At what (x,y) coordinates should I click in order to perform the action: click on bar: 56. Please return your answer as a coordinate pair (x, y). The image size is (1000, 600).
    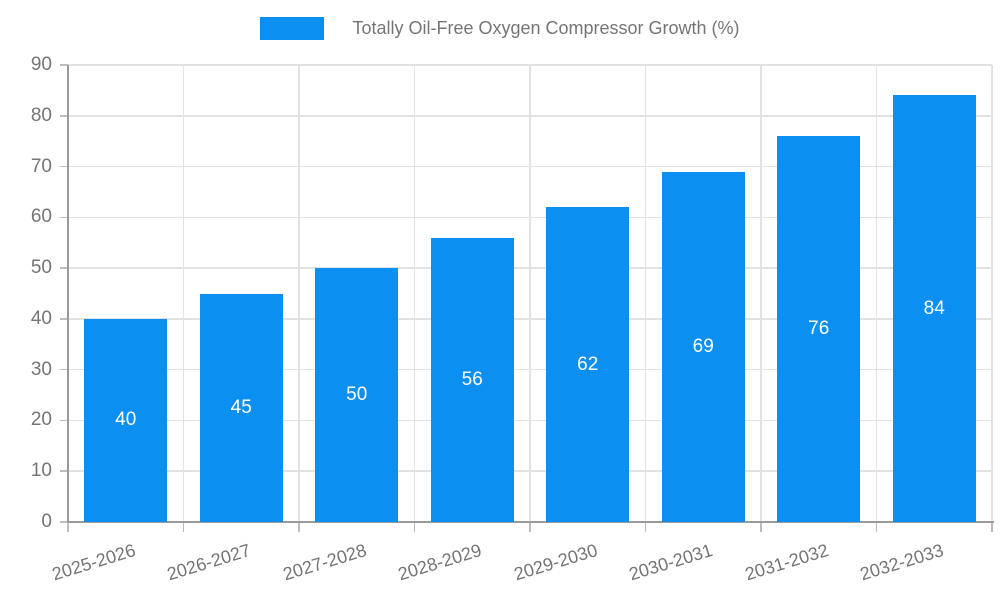
    Looking at the image, I should click on (472, 379).